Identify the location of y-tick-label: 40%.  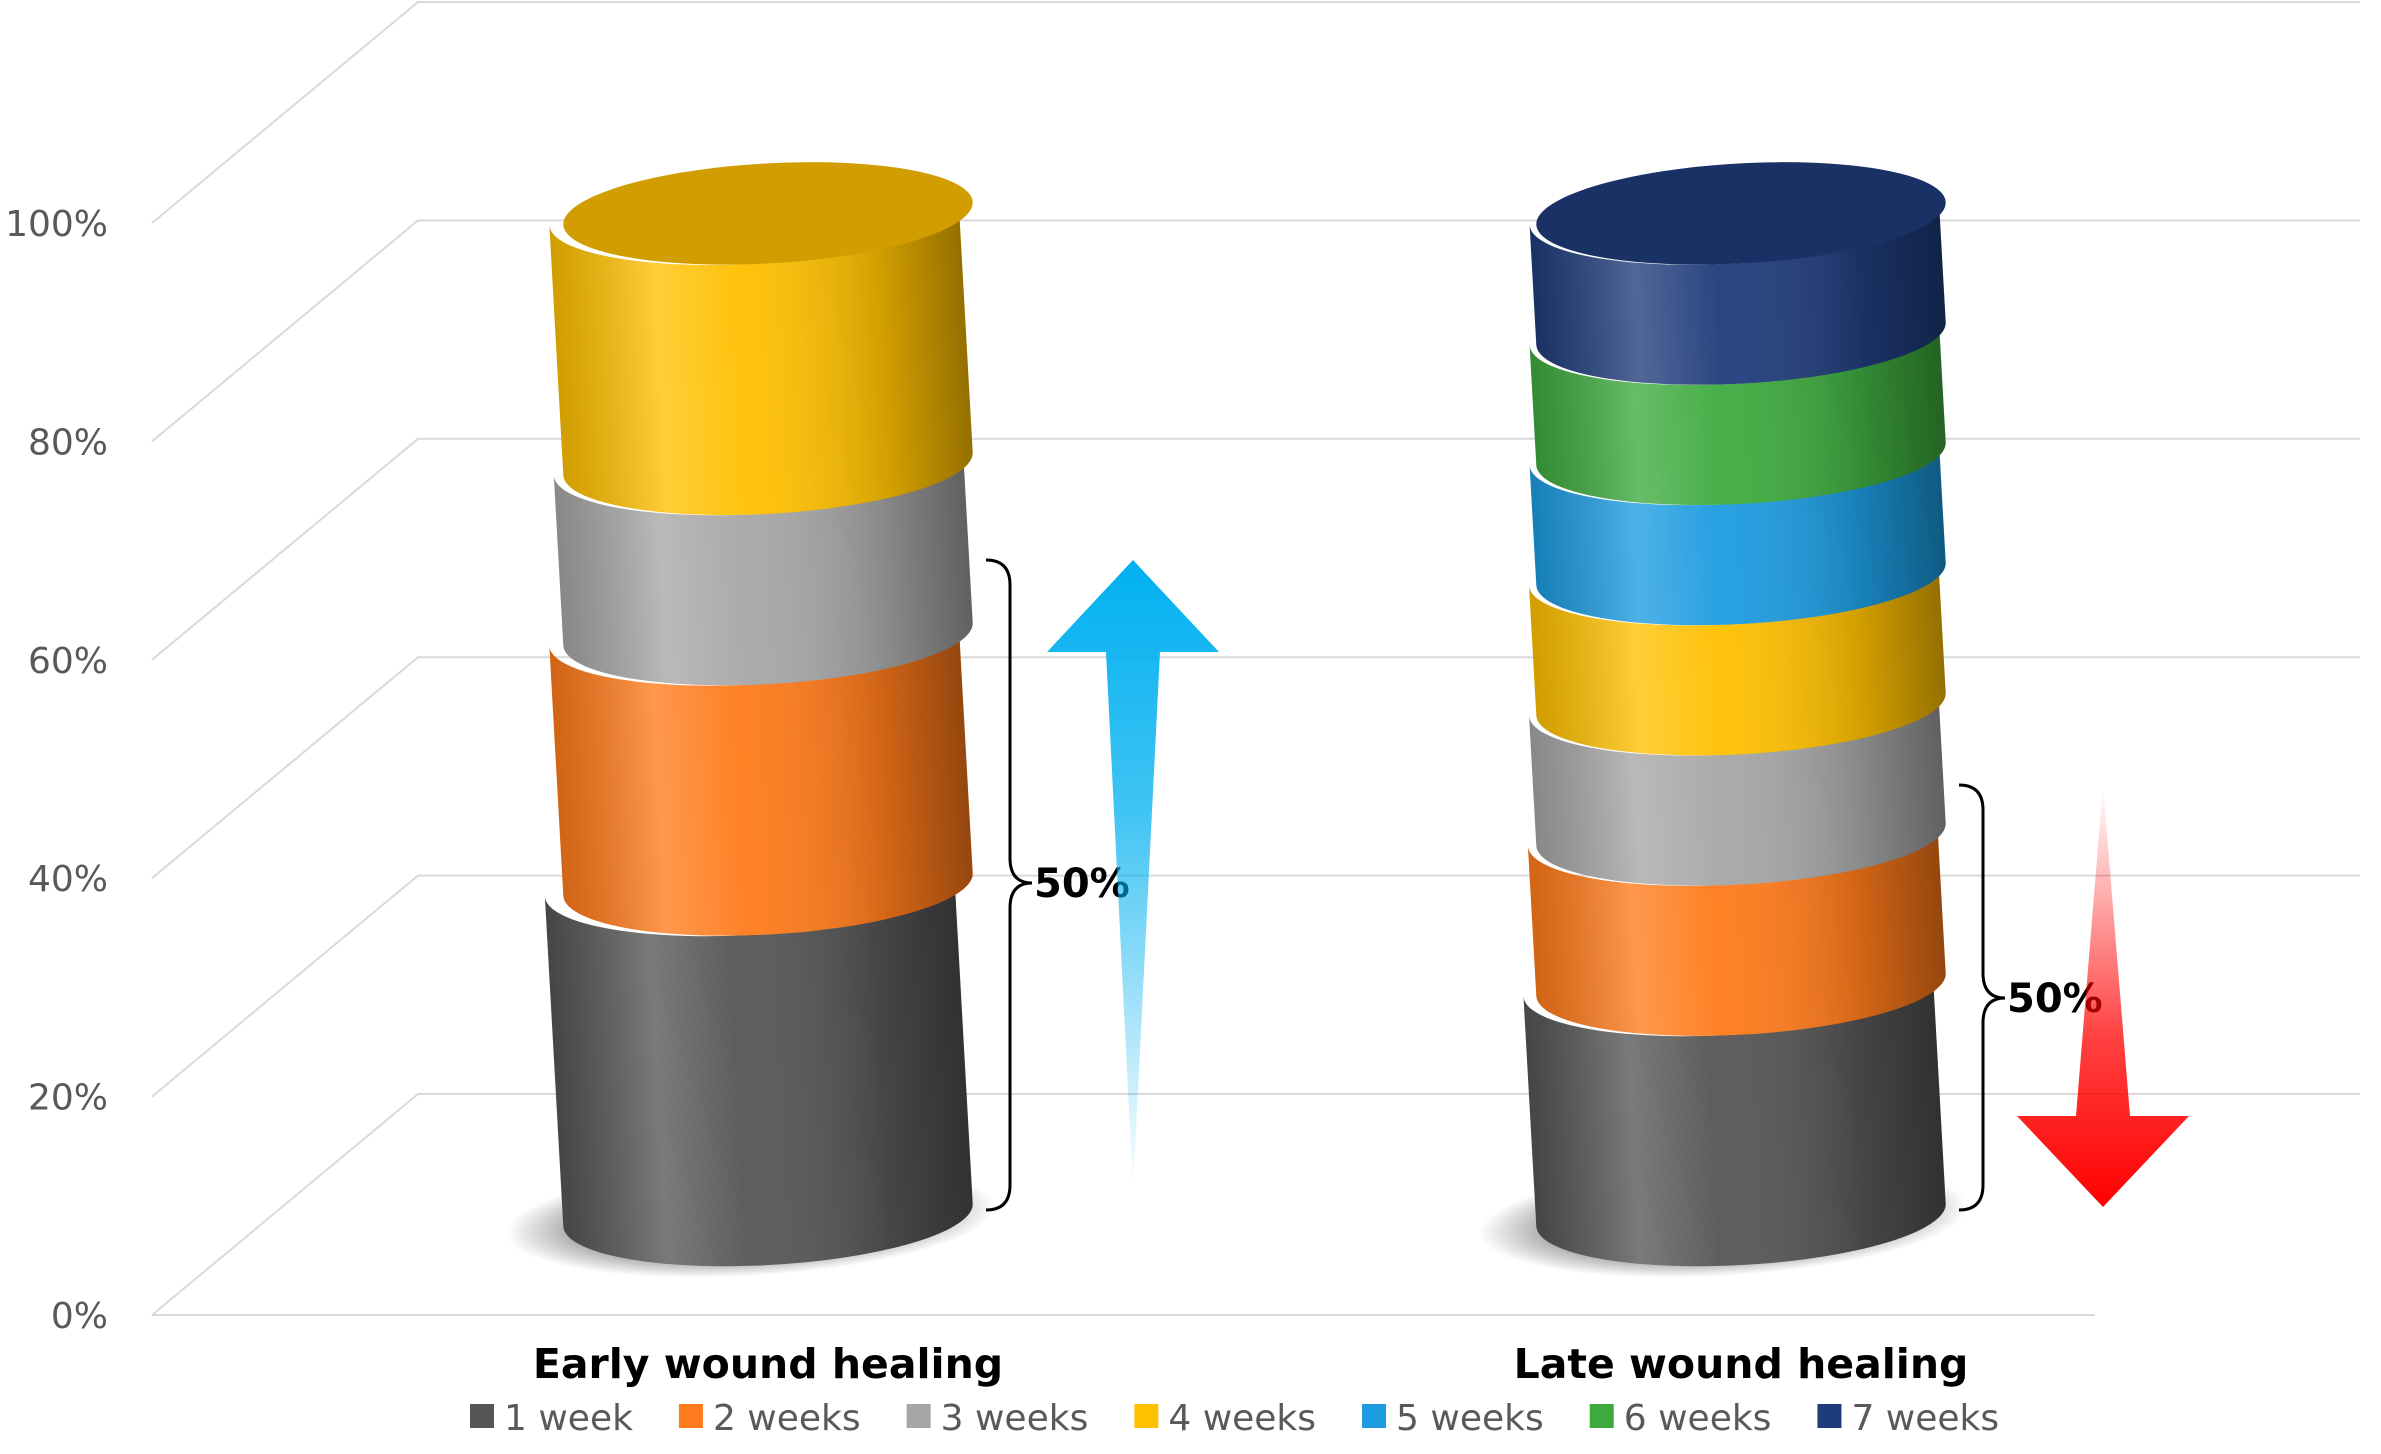
(68, 879).